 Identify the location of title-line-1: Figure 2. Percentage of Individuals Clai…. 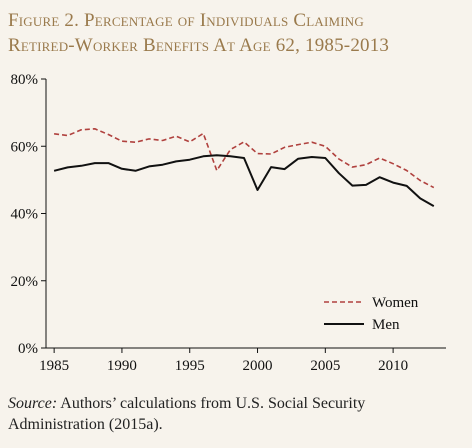
(186, 20).